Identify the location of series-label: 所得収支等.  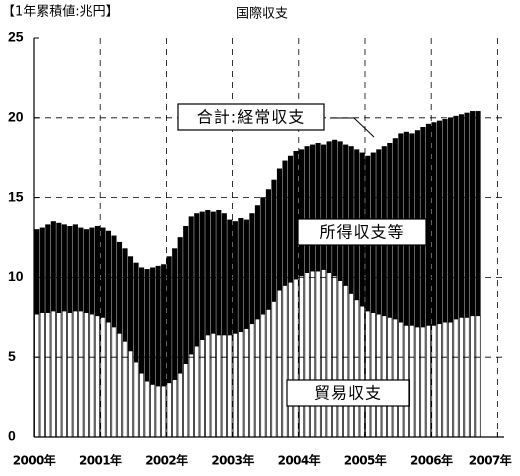
(361, 232).